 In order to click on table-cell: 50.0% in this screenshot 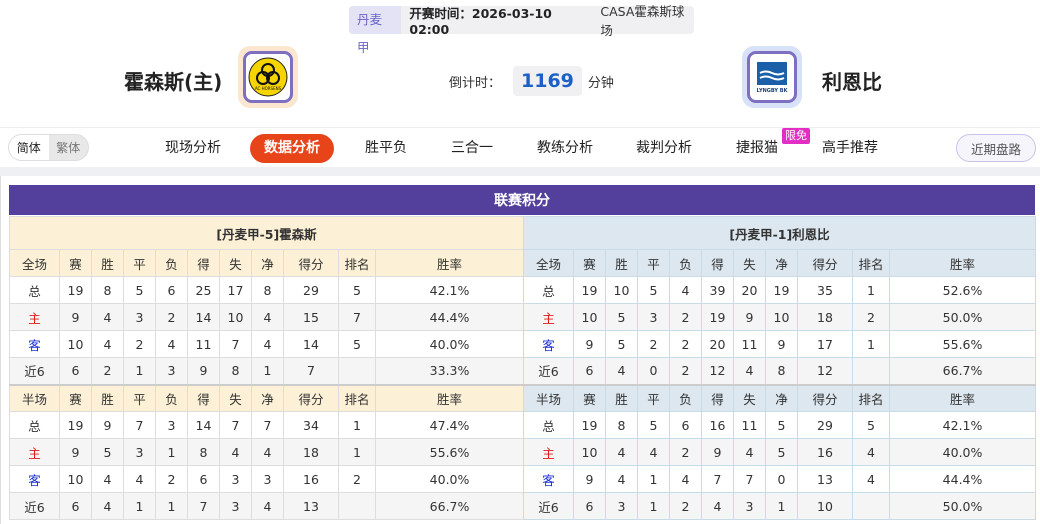, I will do `click(962, 506)`.